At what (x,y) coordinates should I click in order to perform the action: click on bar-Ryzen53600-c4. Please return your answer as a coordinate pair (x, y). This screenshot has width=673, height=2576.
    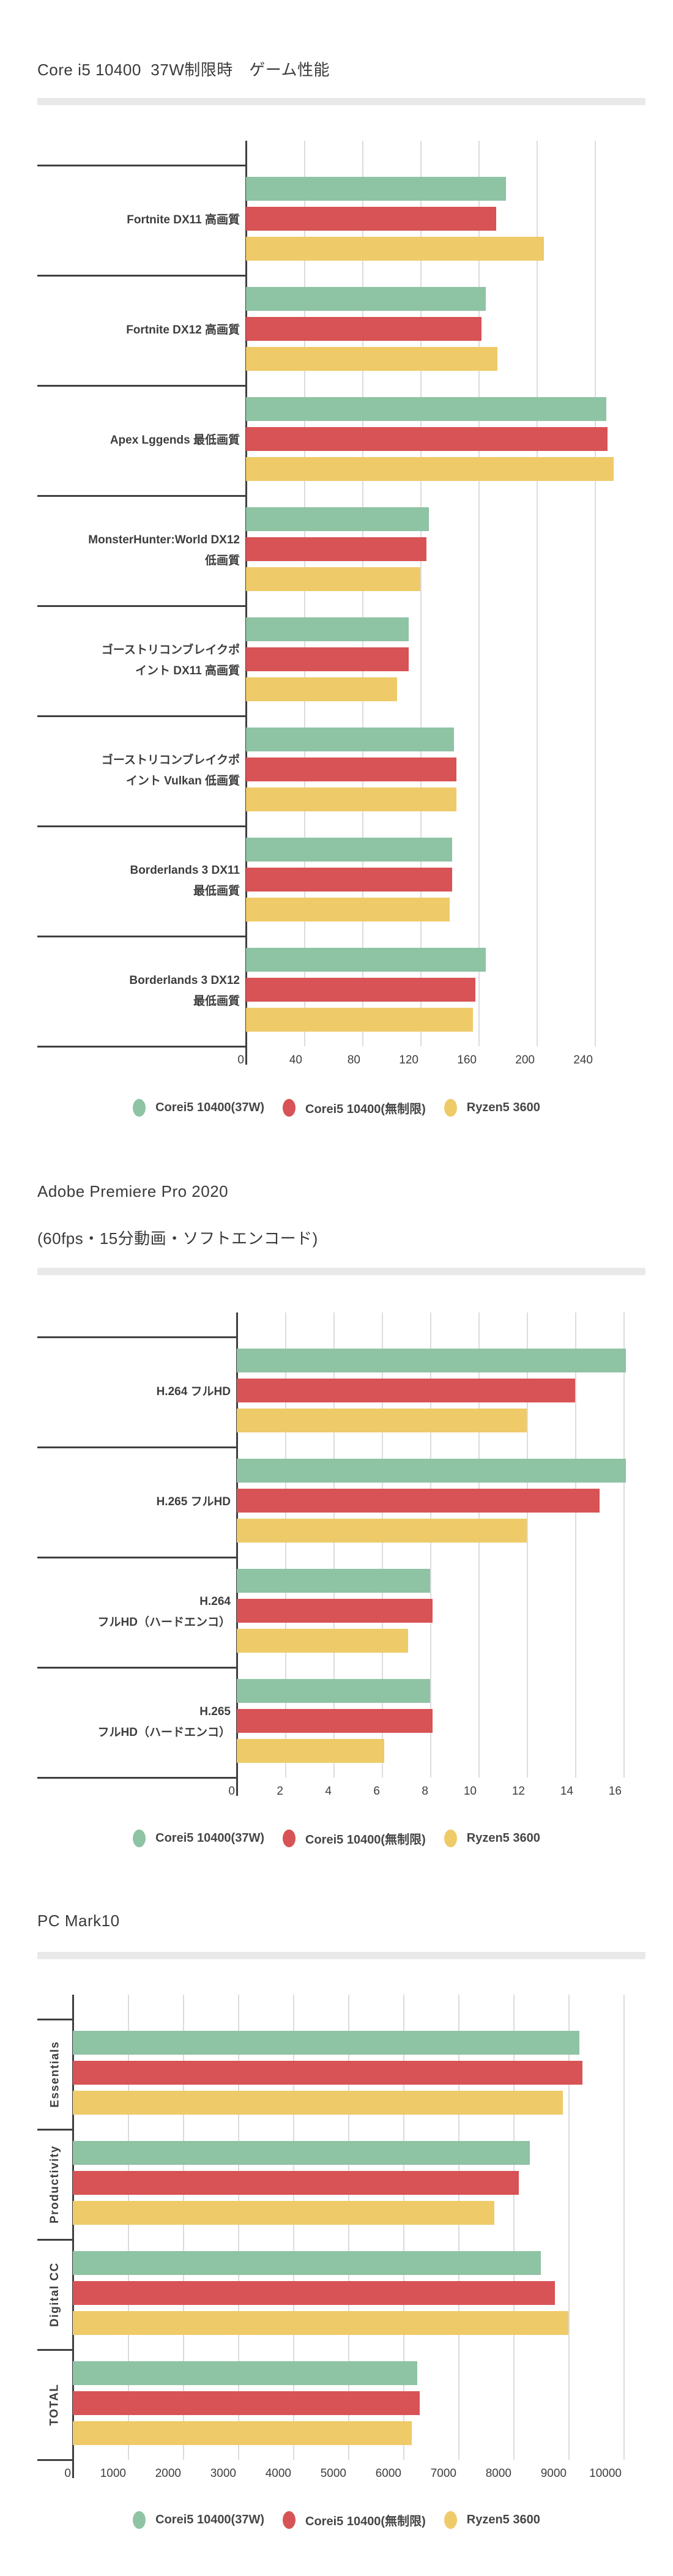
    Looking at the image, I should click on (321, 689).